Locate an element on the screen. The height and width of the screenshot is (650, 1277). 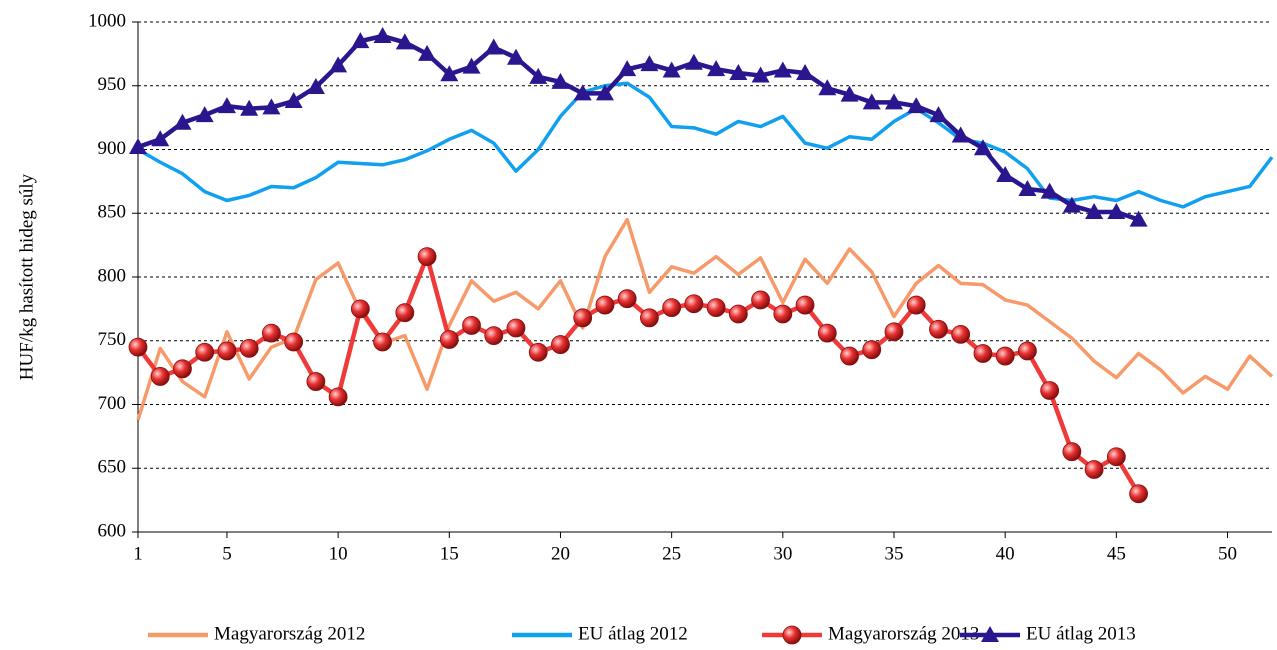
y-tick-label: 650 is located at coordinates (112, 467).